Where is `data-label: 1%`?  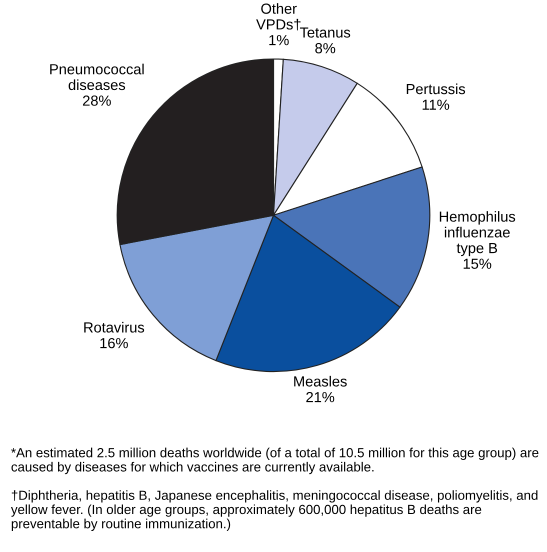 data-label: 1% is located at coordinates (279, 40).